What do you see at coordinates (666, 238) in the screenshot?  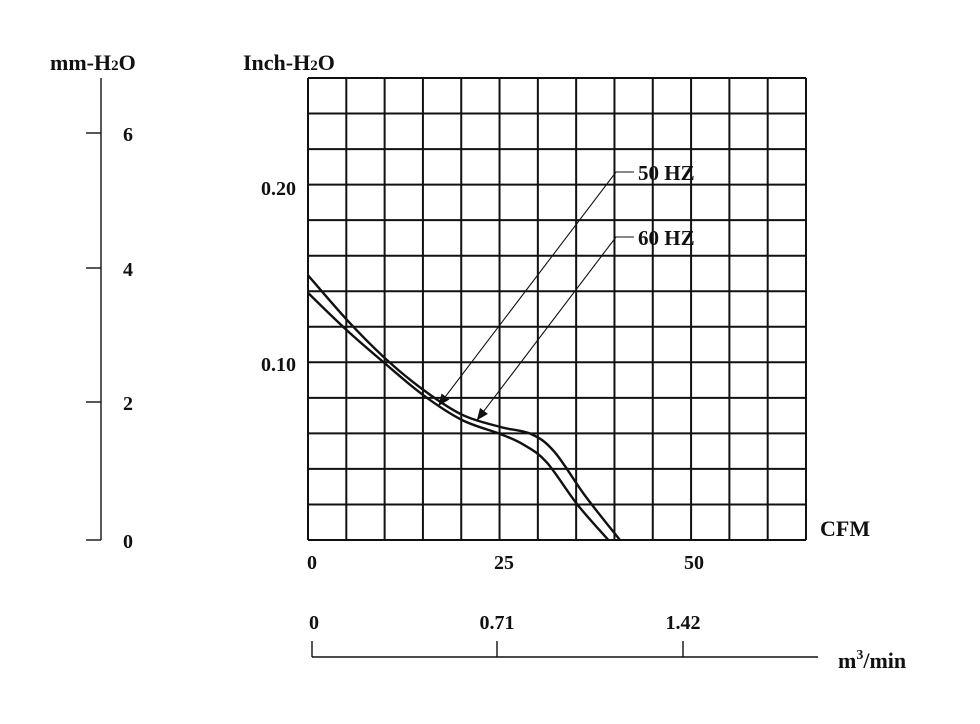 I see `series-label-60hz: 60 HZ` at bounding box center [666, 238].